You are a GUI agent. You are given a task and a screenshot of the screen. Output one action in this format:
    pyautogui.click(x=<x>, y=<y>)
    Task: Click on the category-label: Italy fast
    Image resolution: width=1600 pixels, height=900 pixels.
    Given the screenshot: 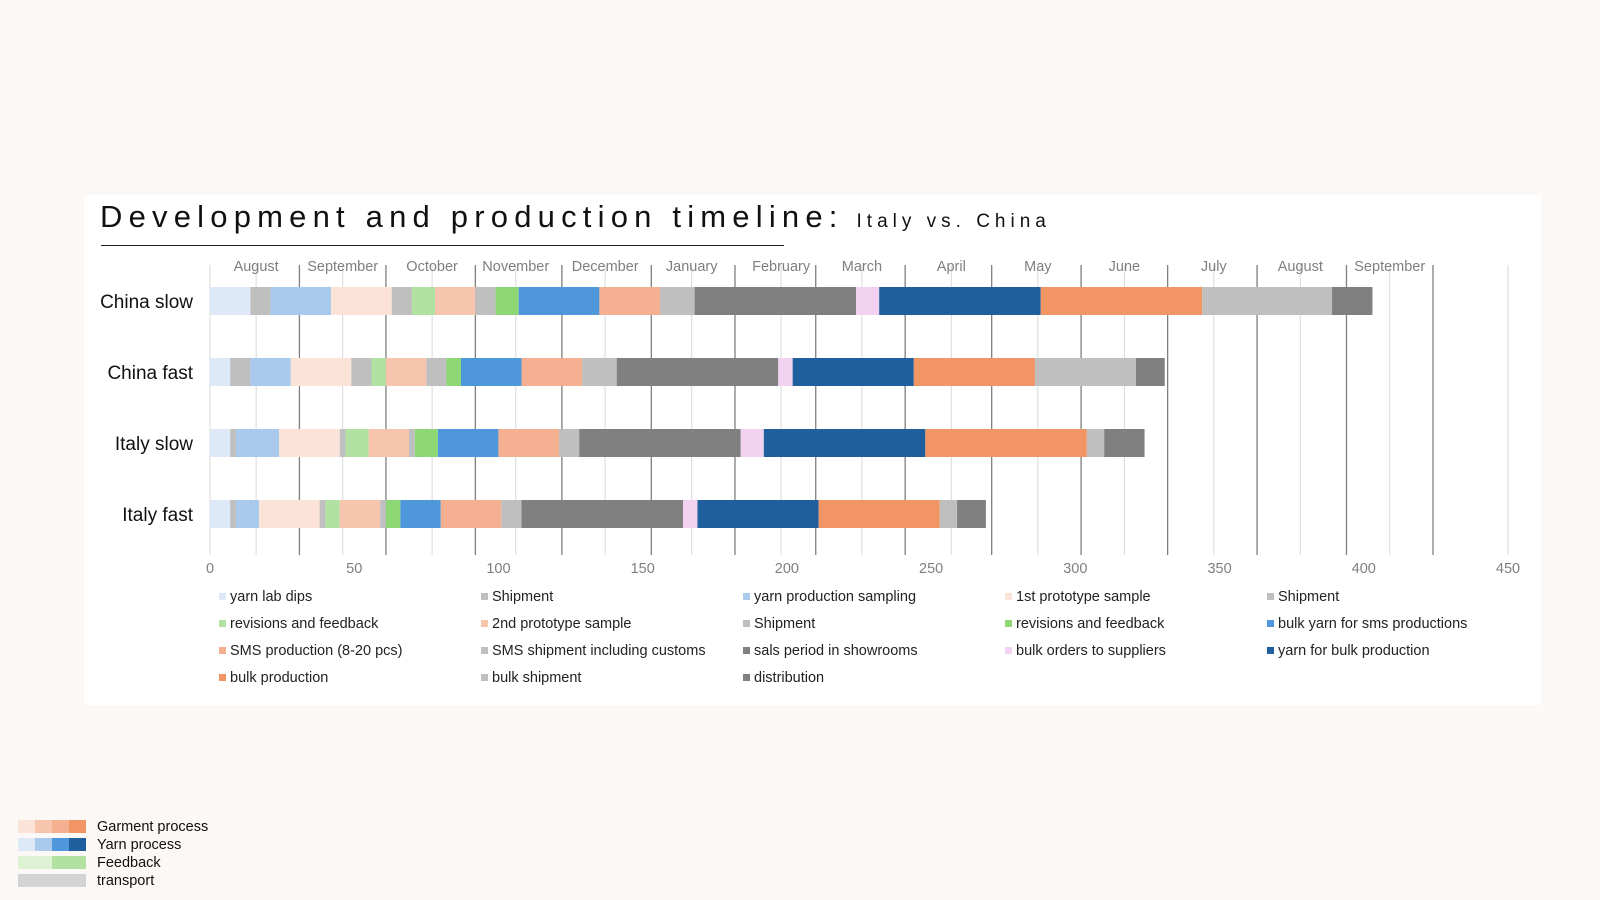 What is the action you would take?
    pyautogui.click(x=157, y=515)
    